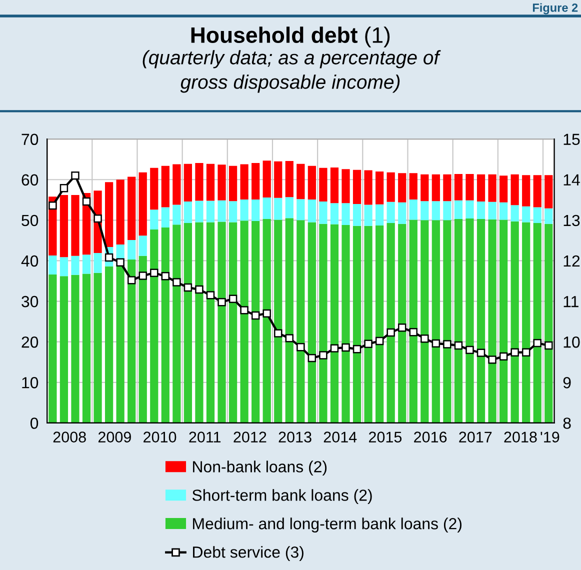  What do you see at coordinates (30, 302) in the screenshot?
I see `y-tick-label: 30` at bounding box center [30, 302].